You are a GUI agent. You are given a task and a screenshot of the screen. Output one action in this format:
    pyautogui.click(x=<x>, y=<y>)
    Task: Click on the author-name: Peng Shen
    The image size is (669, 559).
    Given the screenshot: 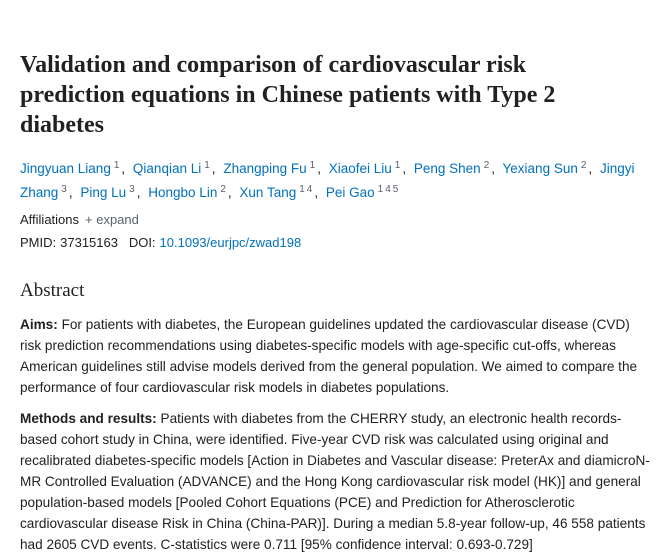 What is the action you would take?
    pyautogui.click(x=447, y=168)
    